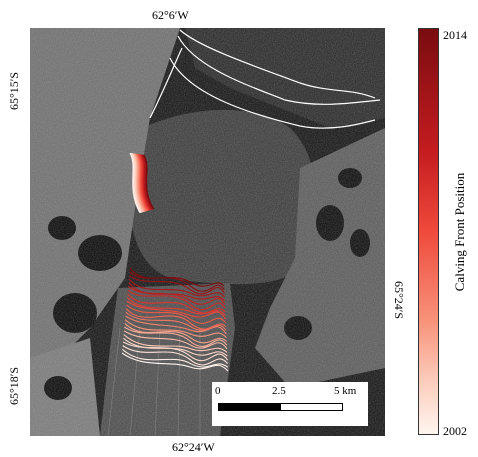 Image resolution: width=478 pixels, height=457 pixels. I want to click on left-latitude-top-label: 65°15′S, so click(14, 90).